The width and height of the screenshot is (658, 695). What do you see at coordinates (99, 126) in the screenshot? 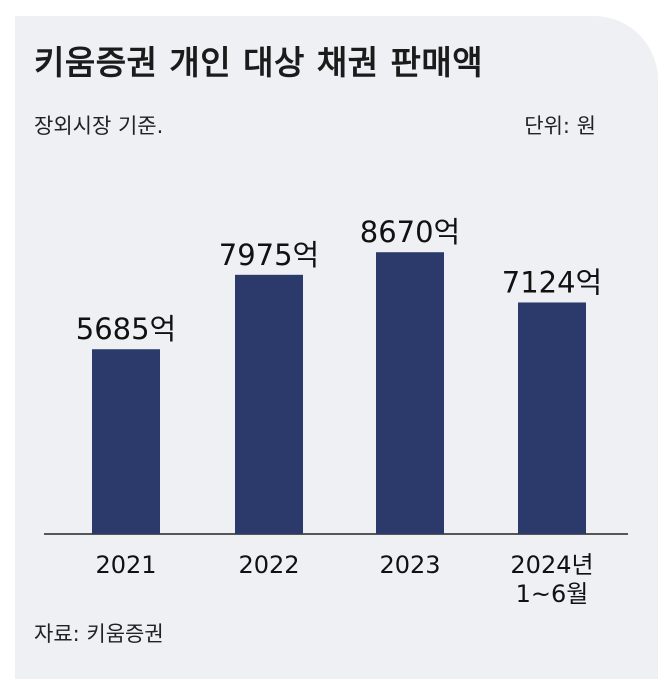
I see `chart-subtitle: 장외시장 기준.` at bounding box center [99, 126].